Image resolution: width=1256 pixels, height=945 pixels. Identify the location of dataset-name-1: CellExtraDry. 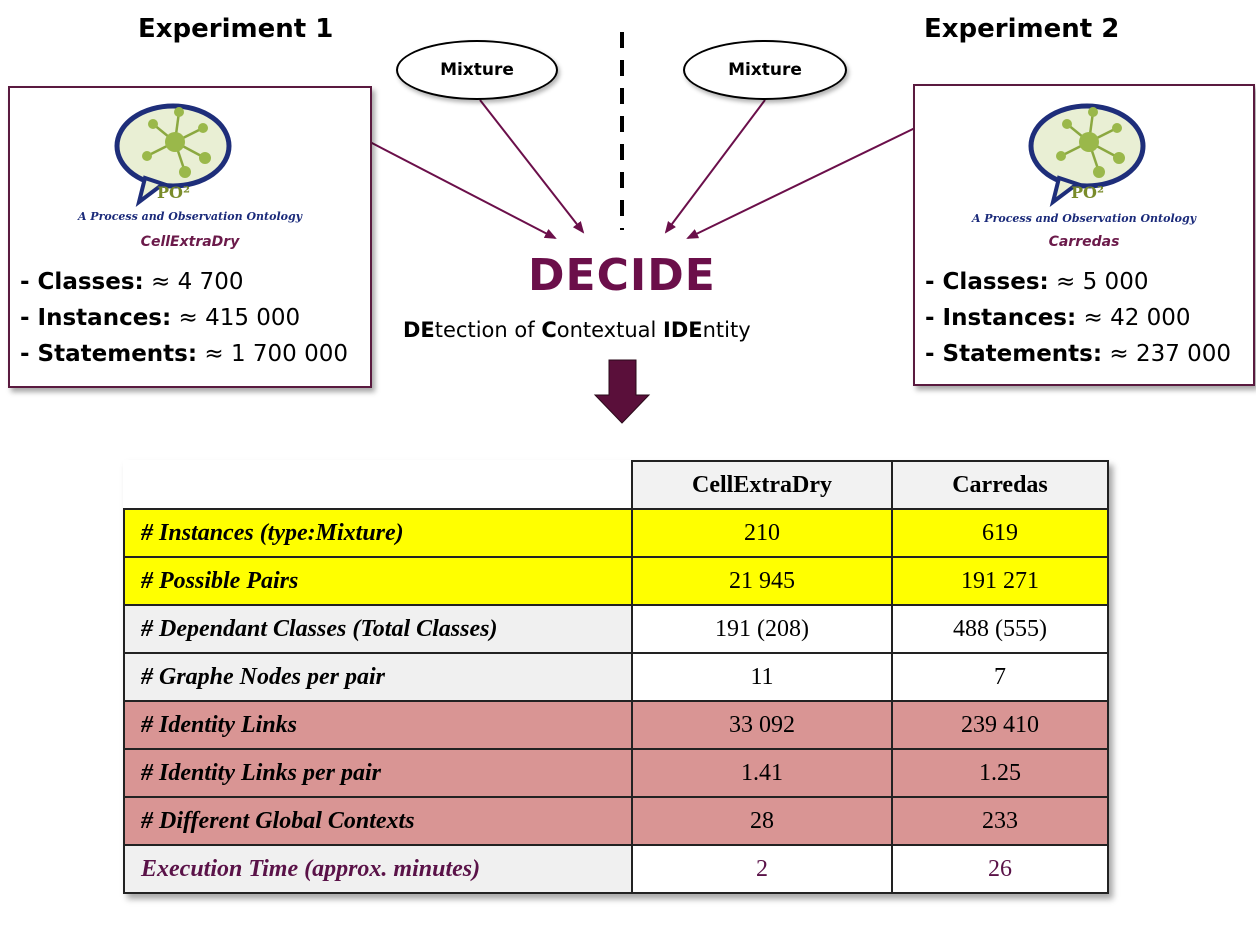
(190, 242).